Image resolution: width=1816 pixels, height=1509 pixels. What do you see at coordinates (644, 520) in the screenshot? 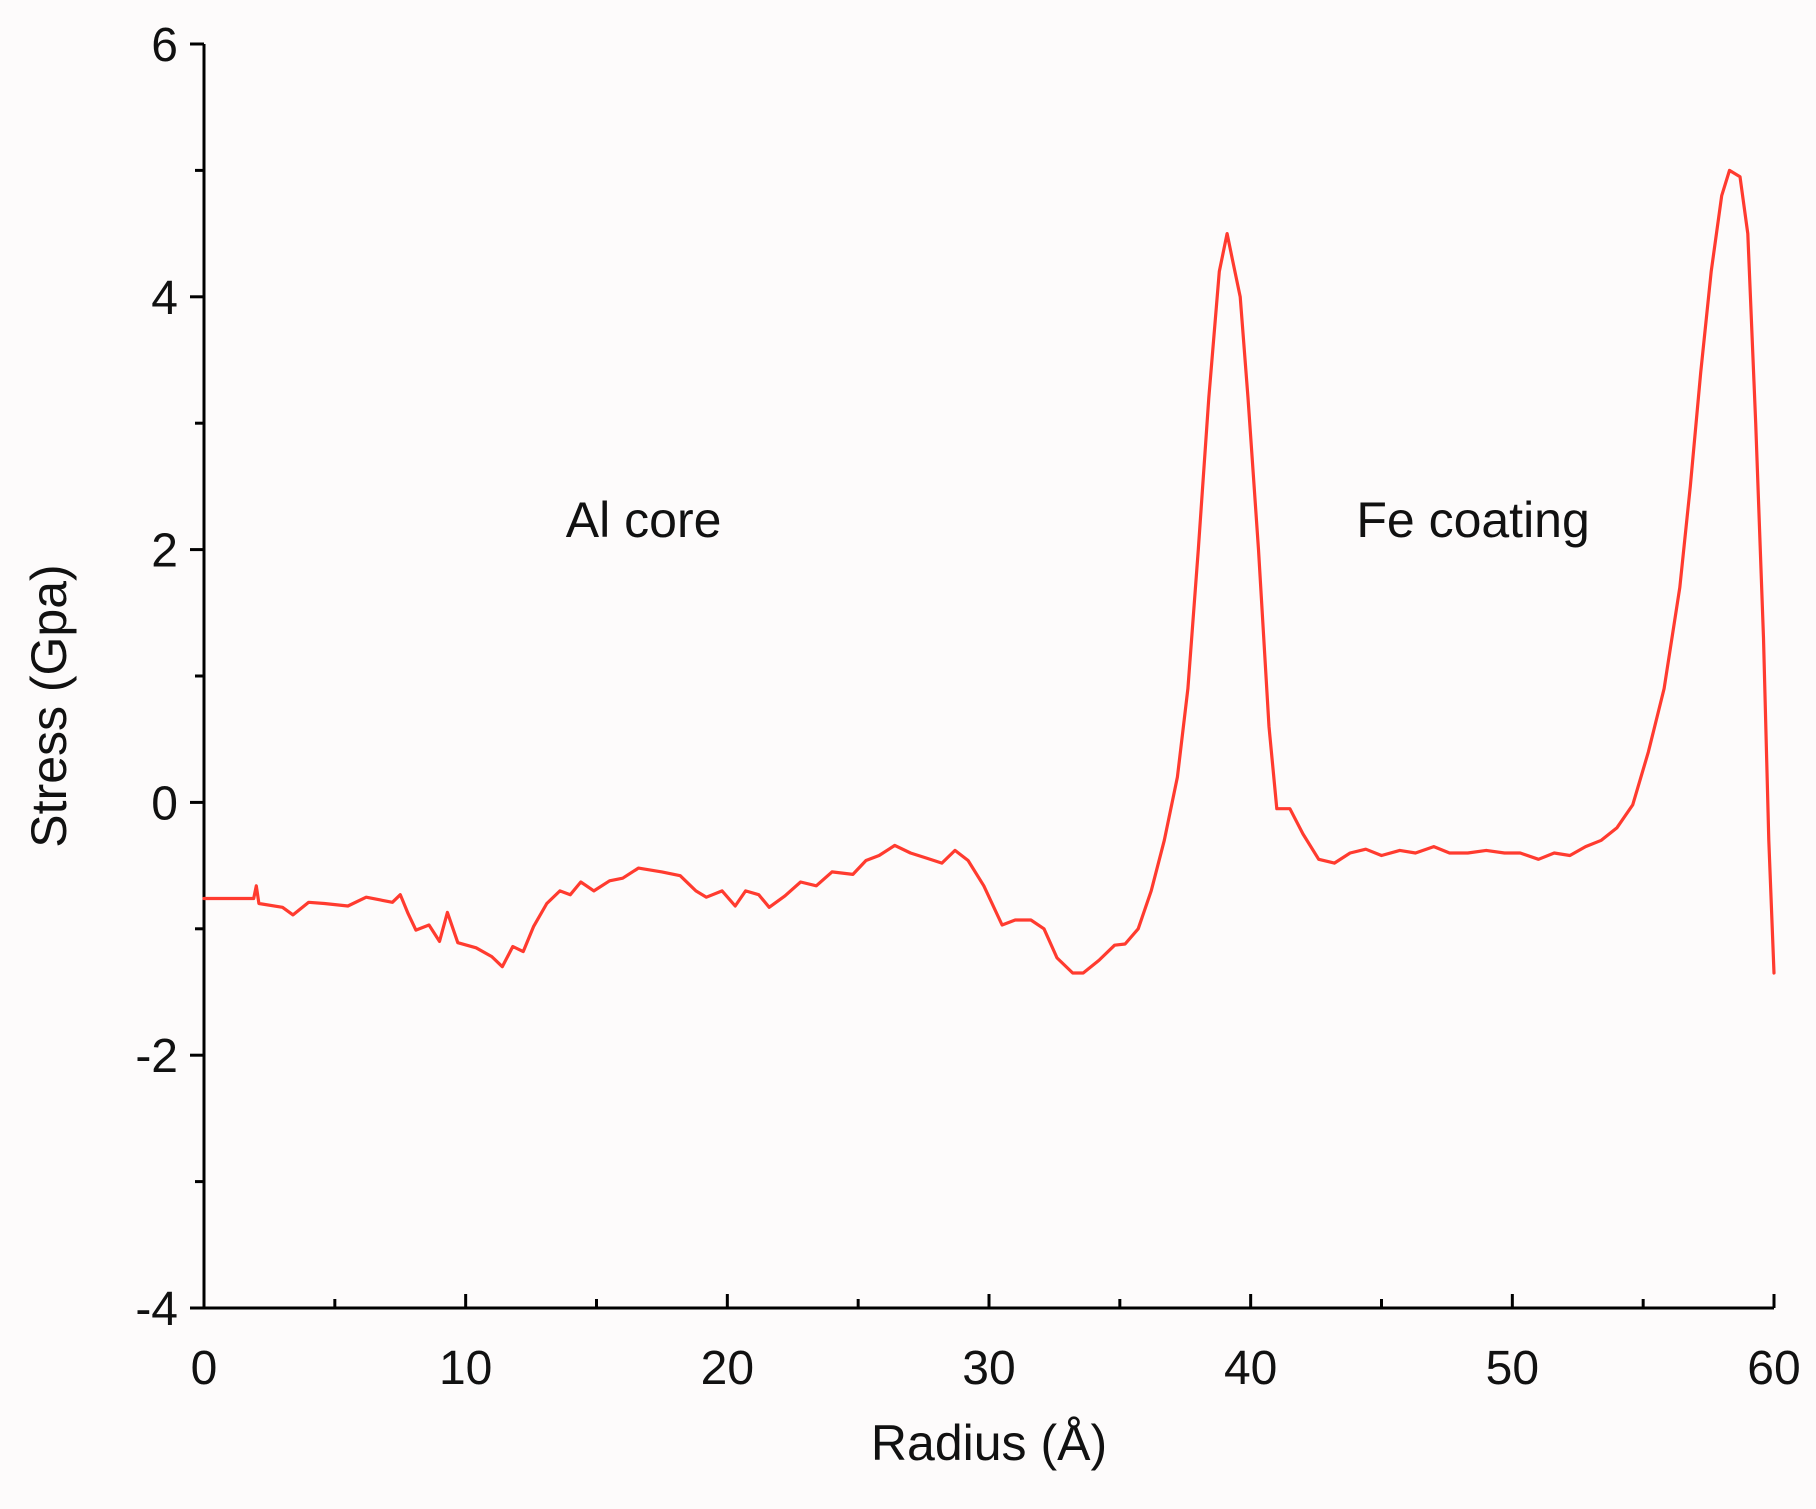
I see `chart-annotation: Al core` at bounding box center [644, 520].